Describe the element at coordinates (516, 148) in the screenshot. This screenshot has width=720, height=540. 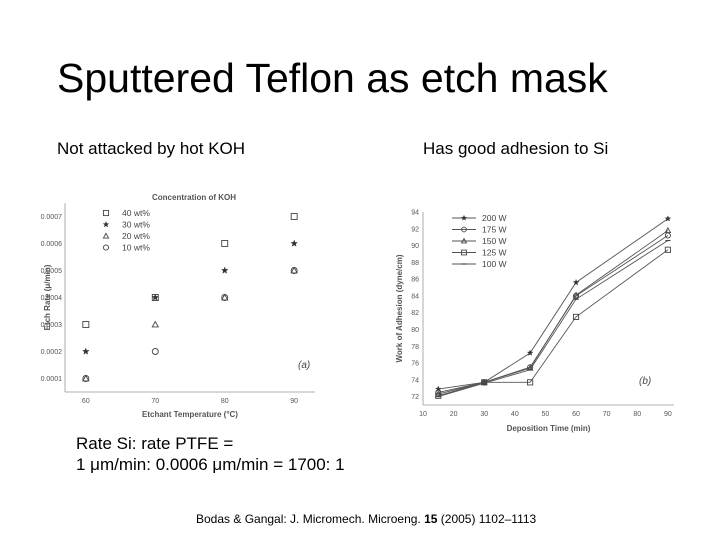
I see `adhesion-caption: Has good adhesion to Si` at that location.